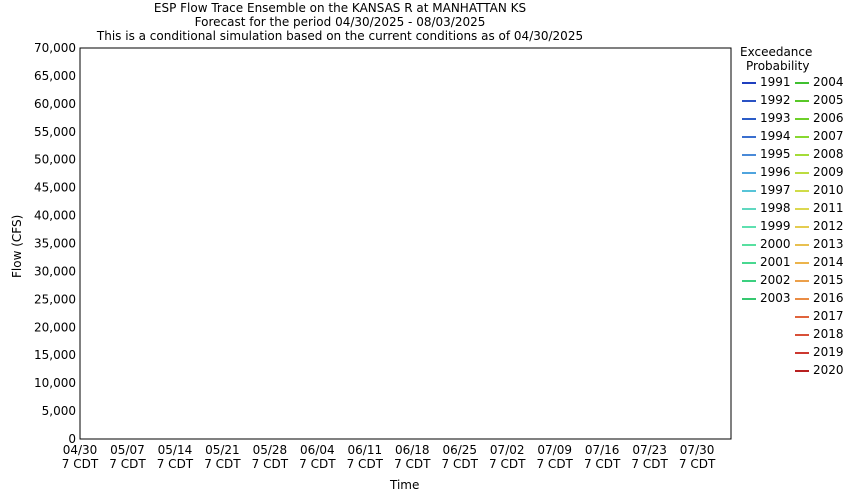 Image resolution: width=850 pixels, height=500 pixels. I want to click on legend-entry-1993: 1993, so click(766, 118).